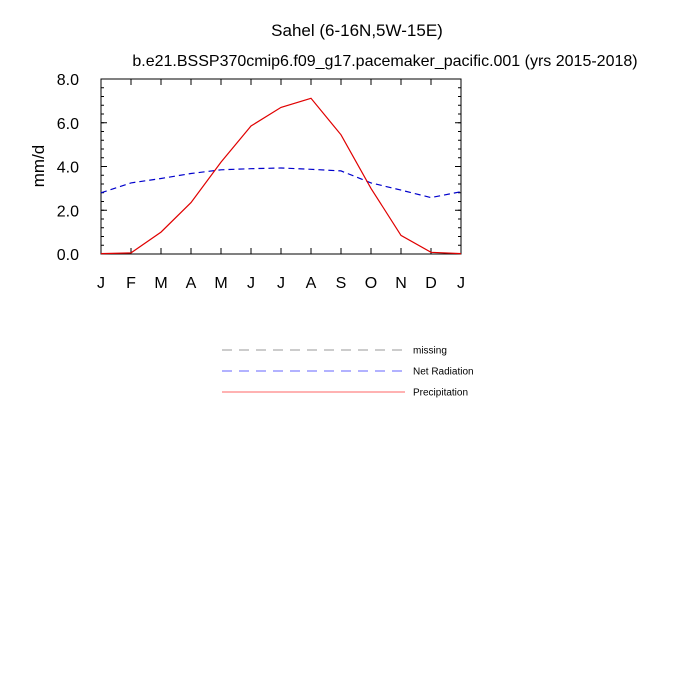 The image size is (700, 700). I want to click on y-axis-label: mm/d, so click(38, 166).